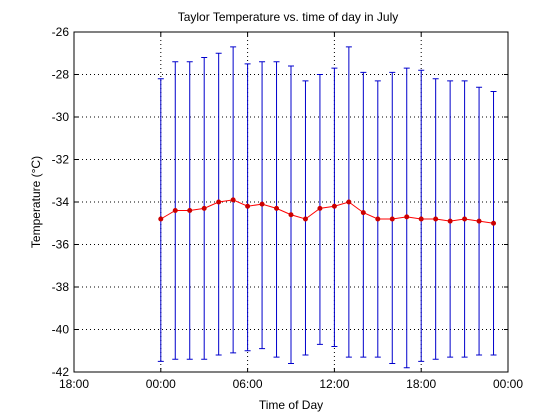  What do you see at coordinates (61, 330) in the screenshot?
I see `y-tick-label: -40` at bounding box center [61, 330].